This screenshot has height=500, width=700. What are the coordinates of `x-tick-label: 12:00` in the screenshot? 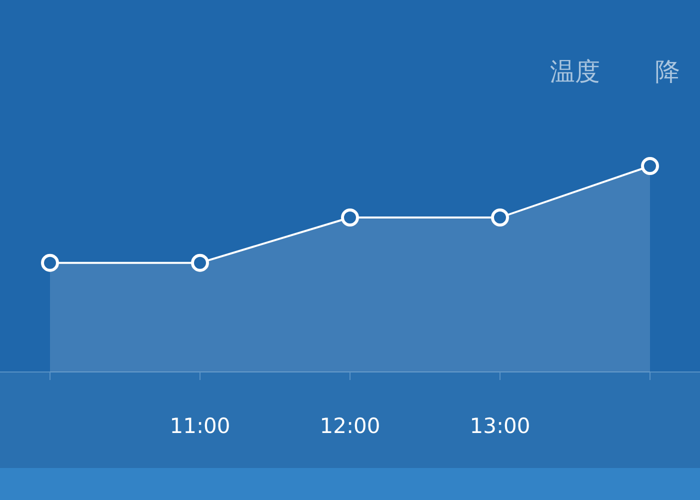 It's located at (350, 426).